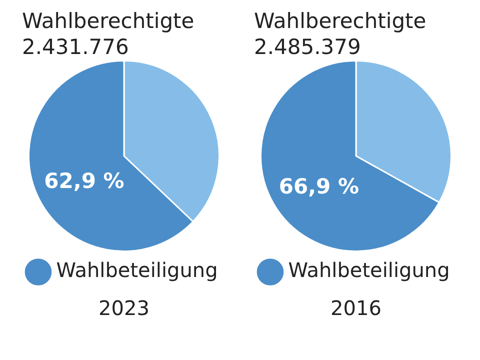 This screenshot has width=480, height=360. I want to click on chart-subtitle: 2.431.776, so click(75, 47).